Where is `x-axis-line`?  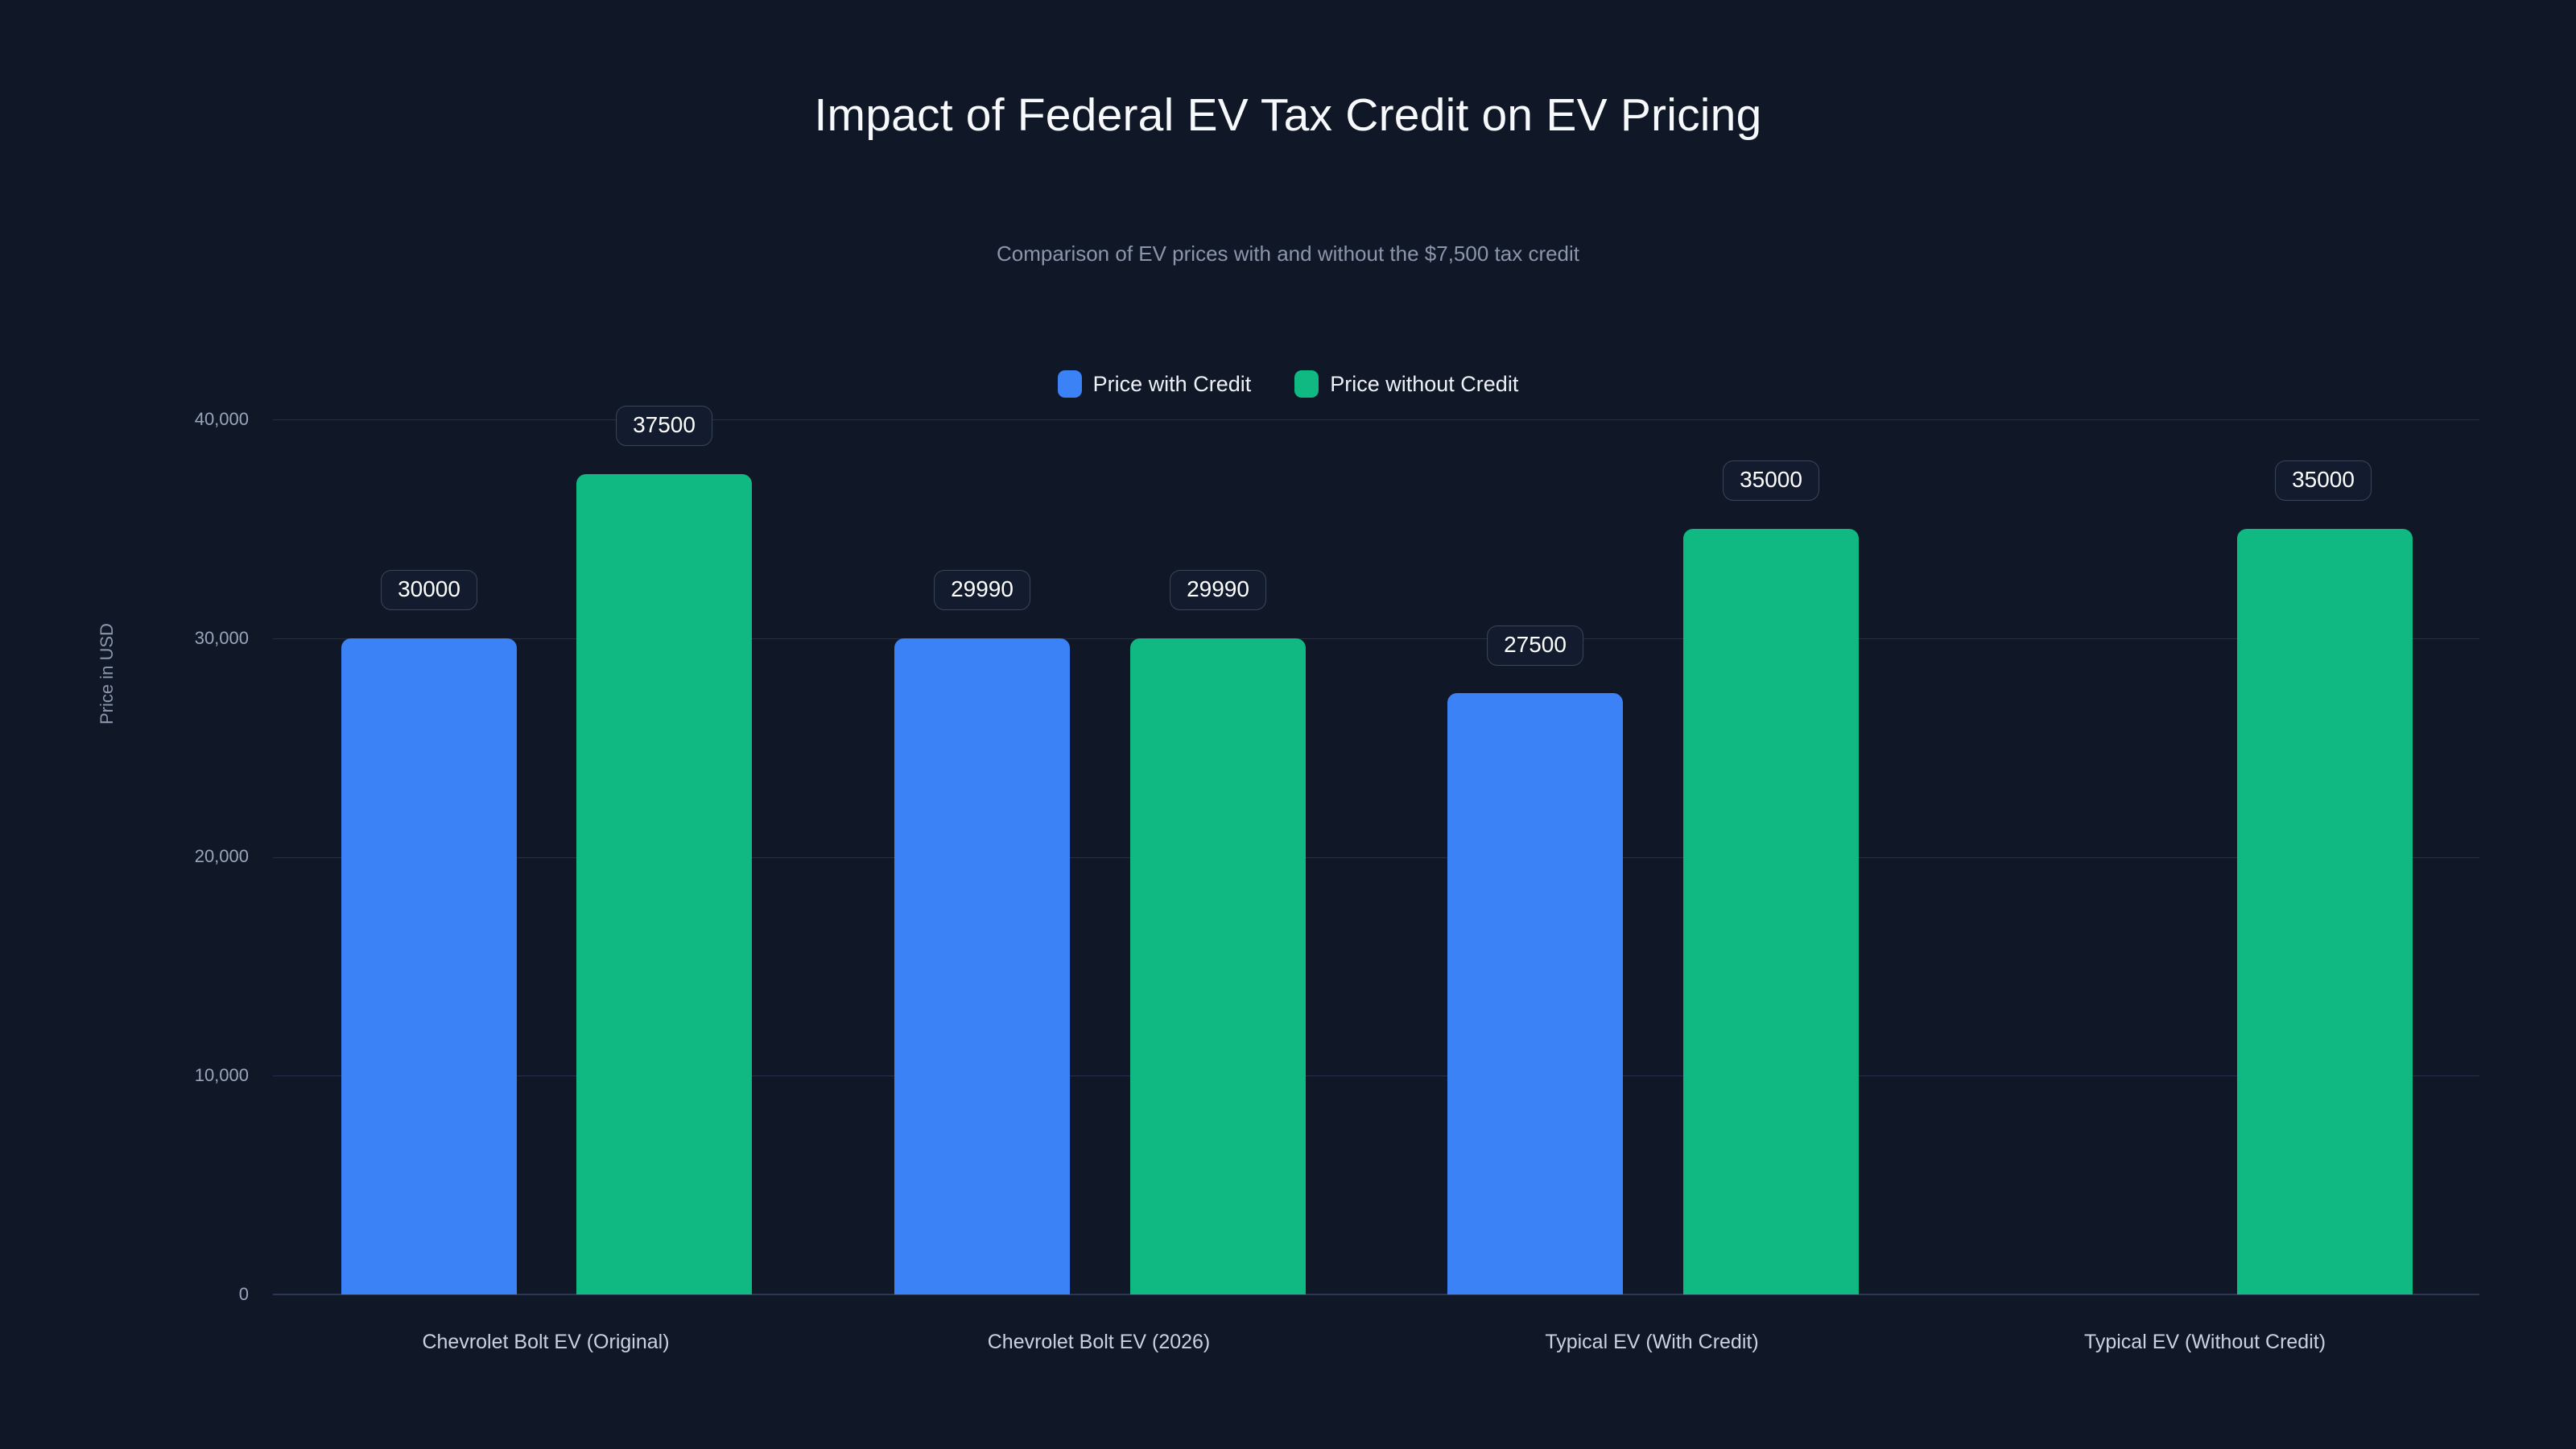 x-axis-line is located at coordinates (1376, 1294).